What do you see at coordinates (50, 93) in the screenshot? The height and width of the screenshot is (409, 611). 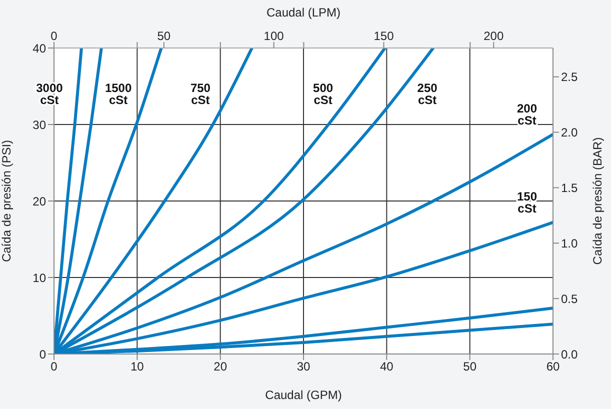 I see `series-label: 3000 cSt` at bounding box center [50, 93].